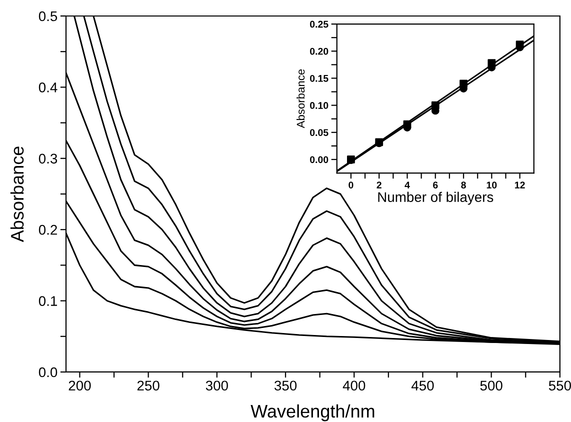 Image resolution: width=571 pixels, height=422 pixels. What do you see at coordinates (319, 78) in the screenshot?
I see `y-tick-label: 0.15` at bounding box center [319, 78].